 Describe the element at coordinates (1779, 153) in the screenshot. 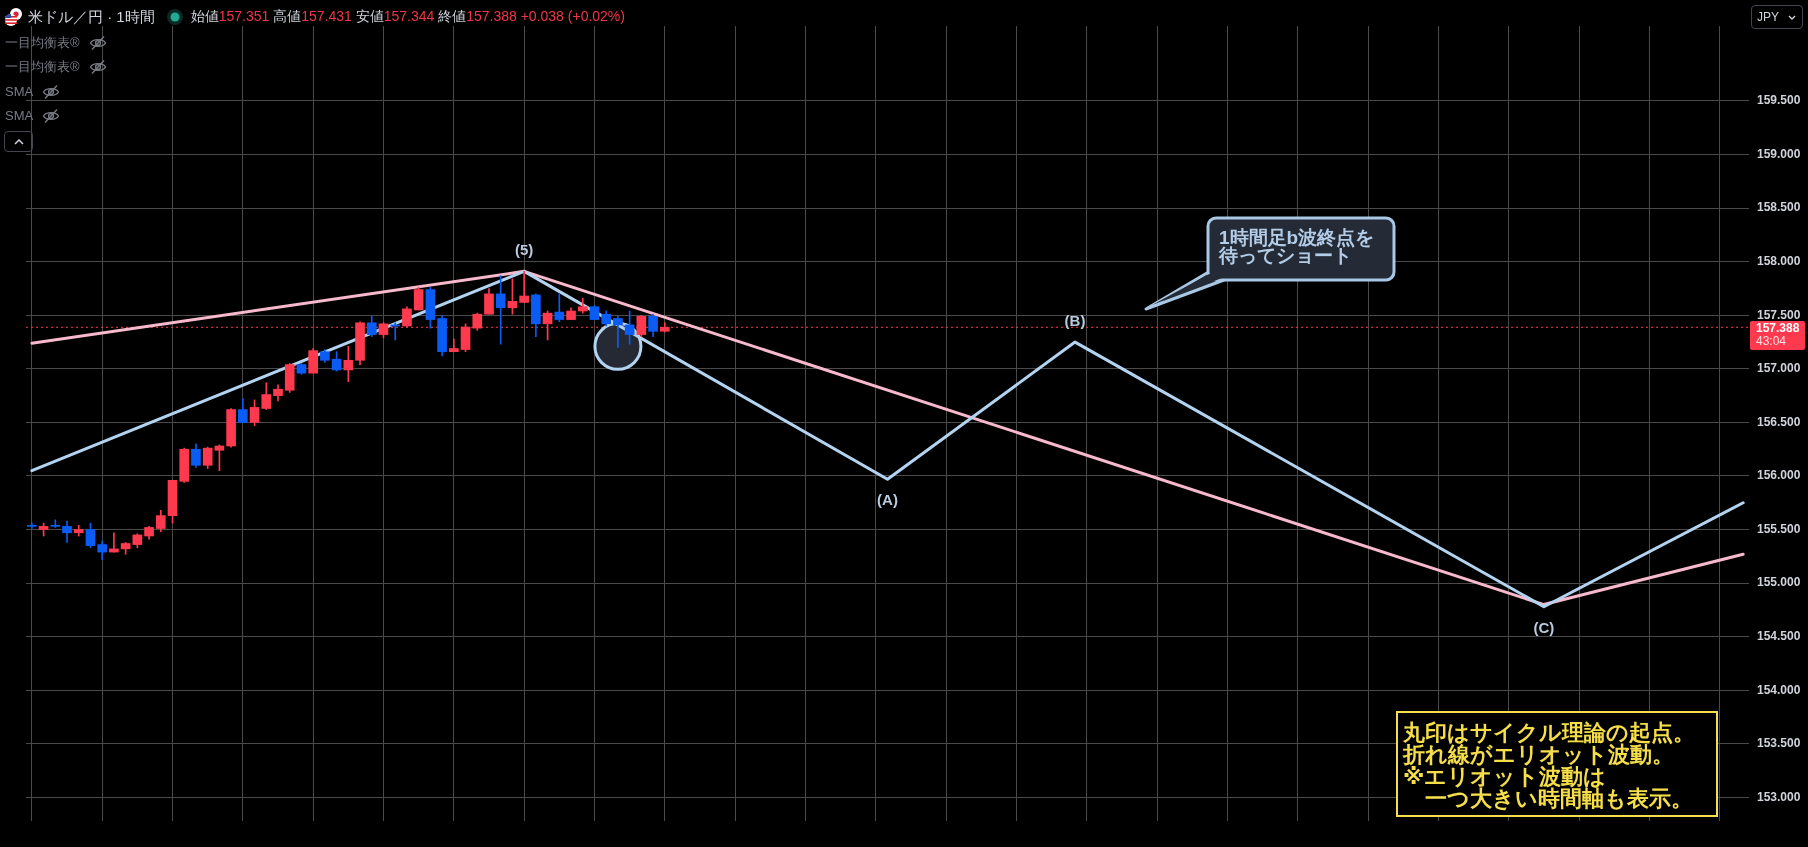

I see `y-tick-label: 159.000` at that location.